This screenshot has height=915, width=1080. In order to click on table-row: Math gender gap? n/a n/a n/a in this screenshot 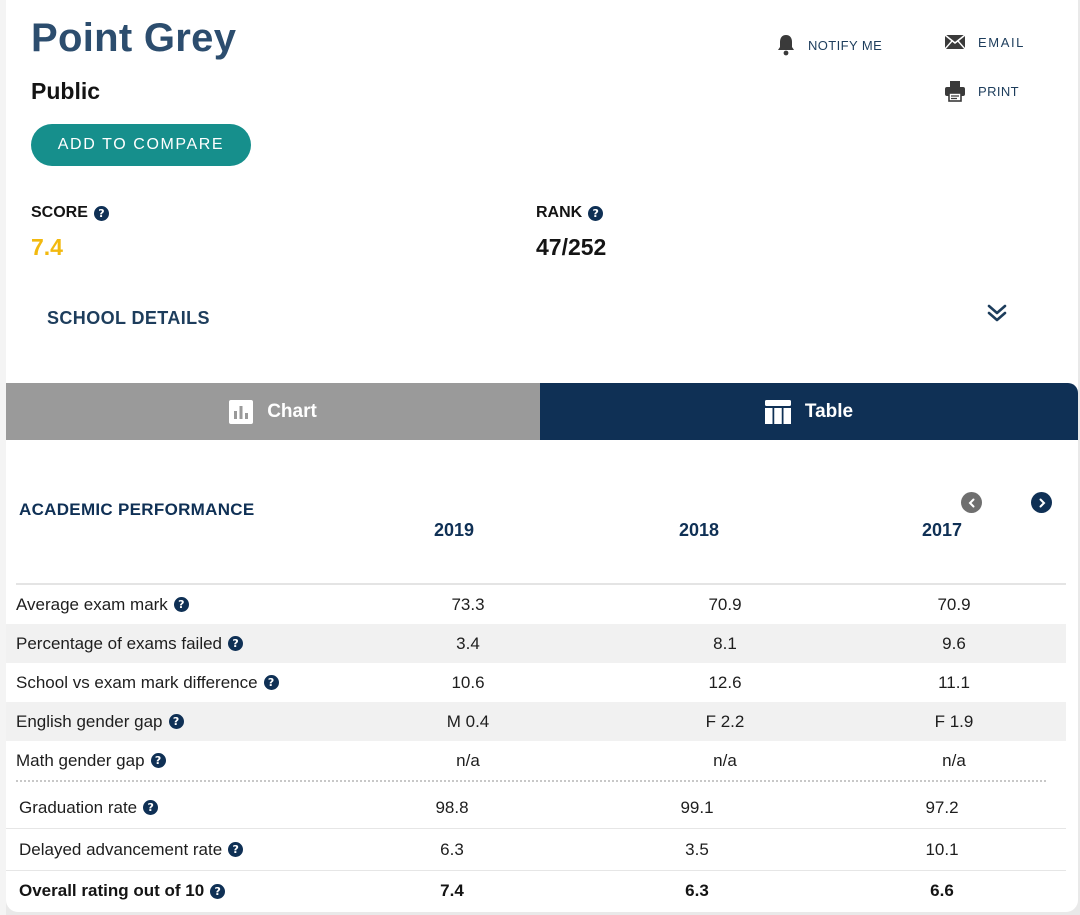, I will do `click(536, 760)`.